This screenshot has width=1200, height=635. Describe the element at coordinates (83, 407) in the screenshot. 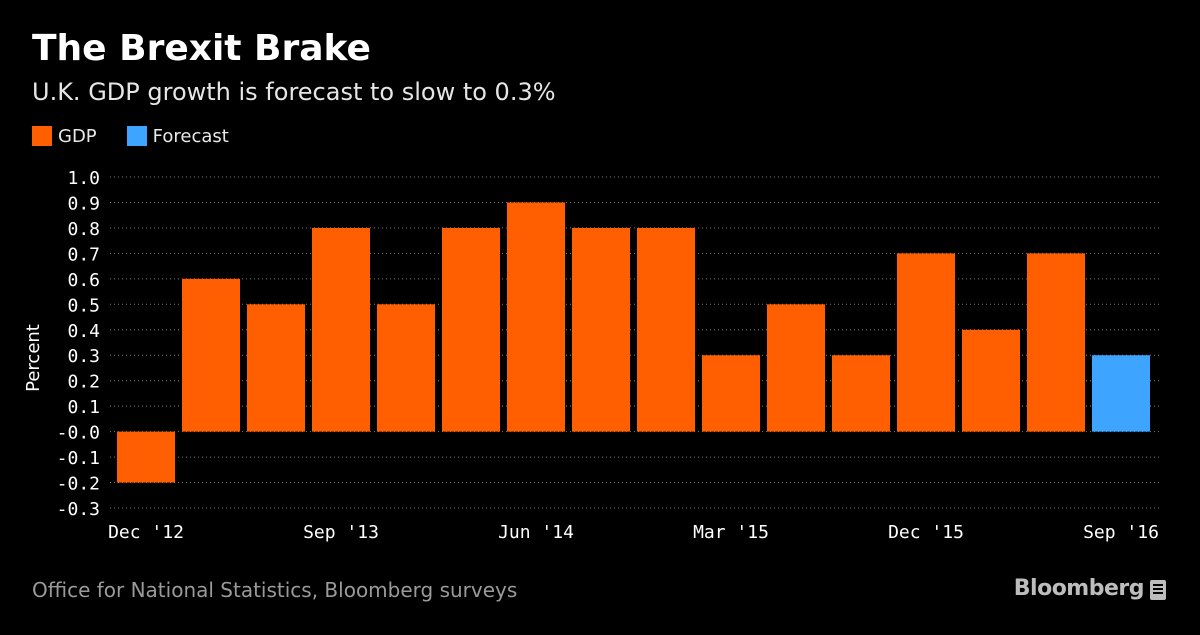

I see `y-tick-label: 0.1` at that location.